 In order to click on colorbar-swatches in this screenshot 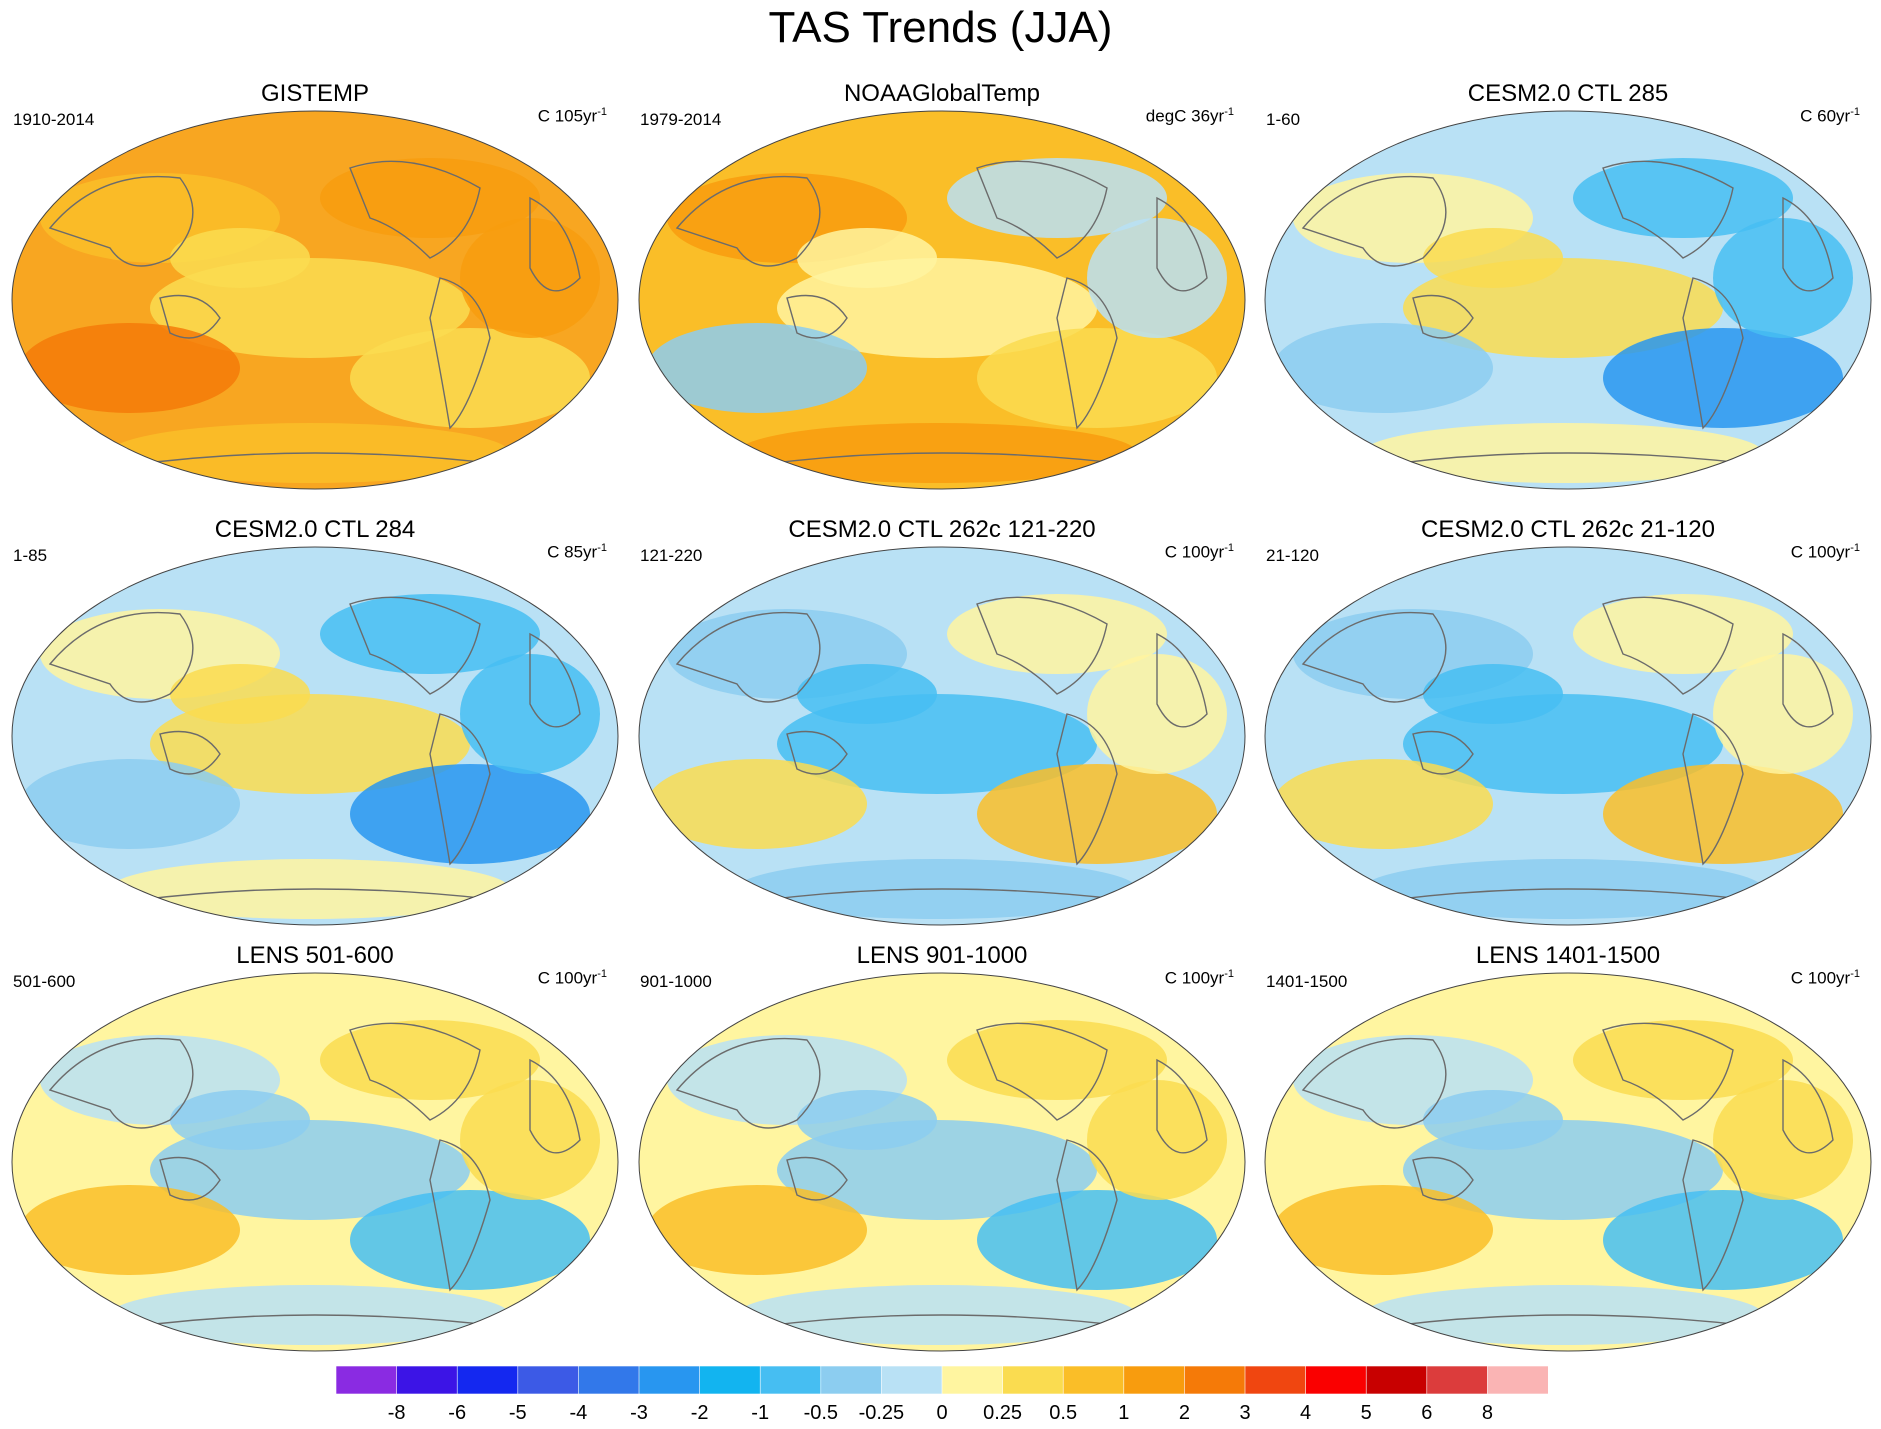, I will do `click(942, 1380)`.